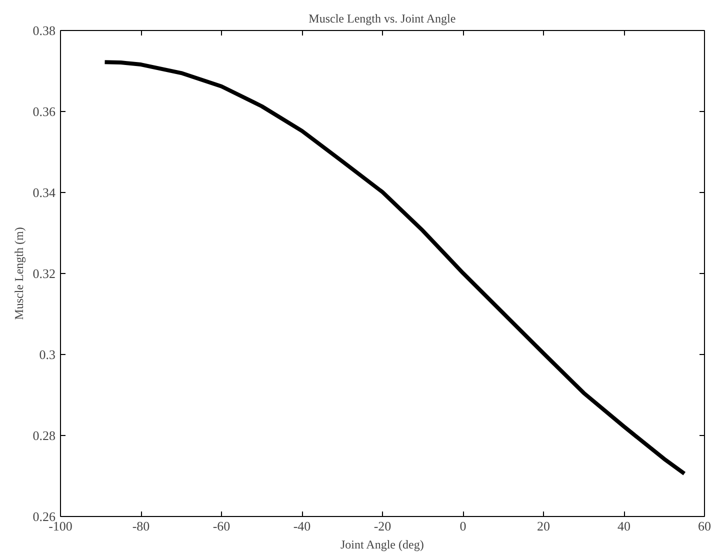  I want to click on y-tick-label: 0.26, so click(44, 516).